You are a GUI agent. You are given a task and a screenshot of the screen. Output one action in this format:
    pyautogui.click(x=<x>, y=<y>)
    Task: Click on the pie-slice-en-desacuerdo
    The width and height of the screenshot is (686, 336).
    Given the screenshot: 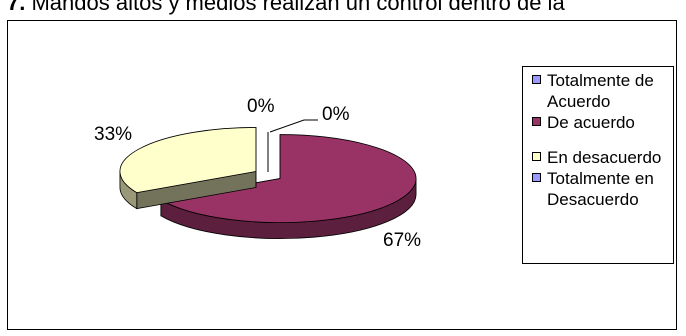 What is the action you would take?
    pyautogui.click(x=188, y=168)
    